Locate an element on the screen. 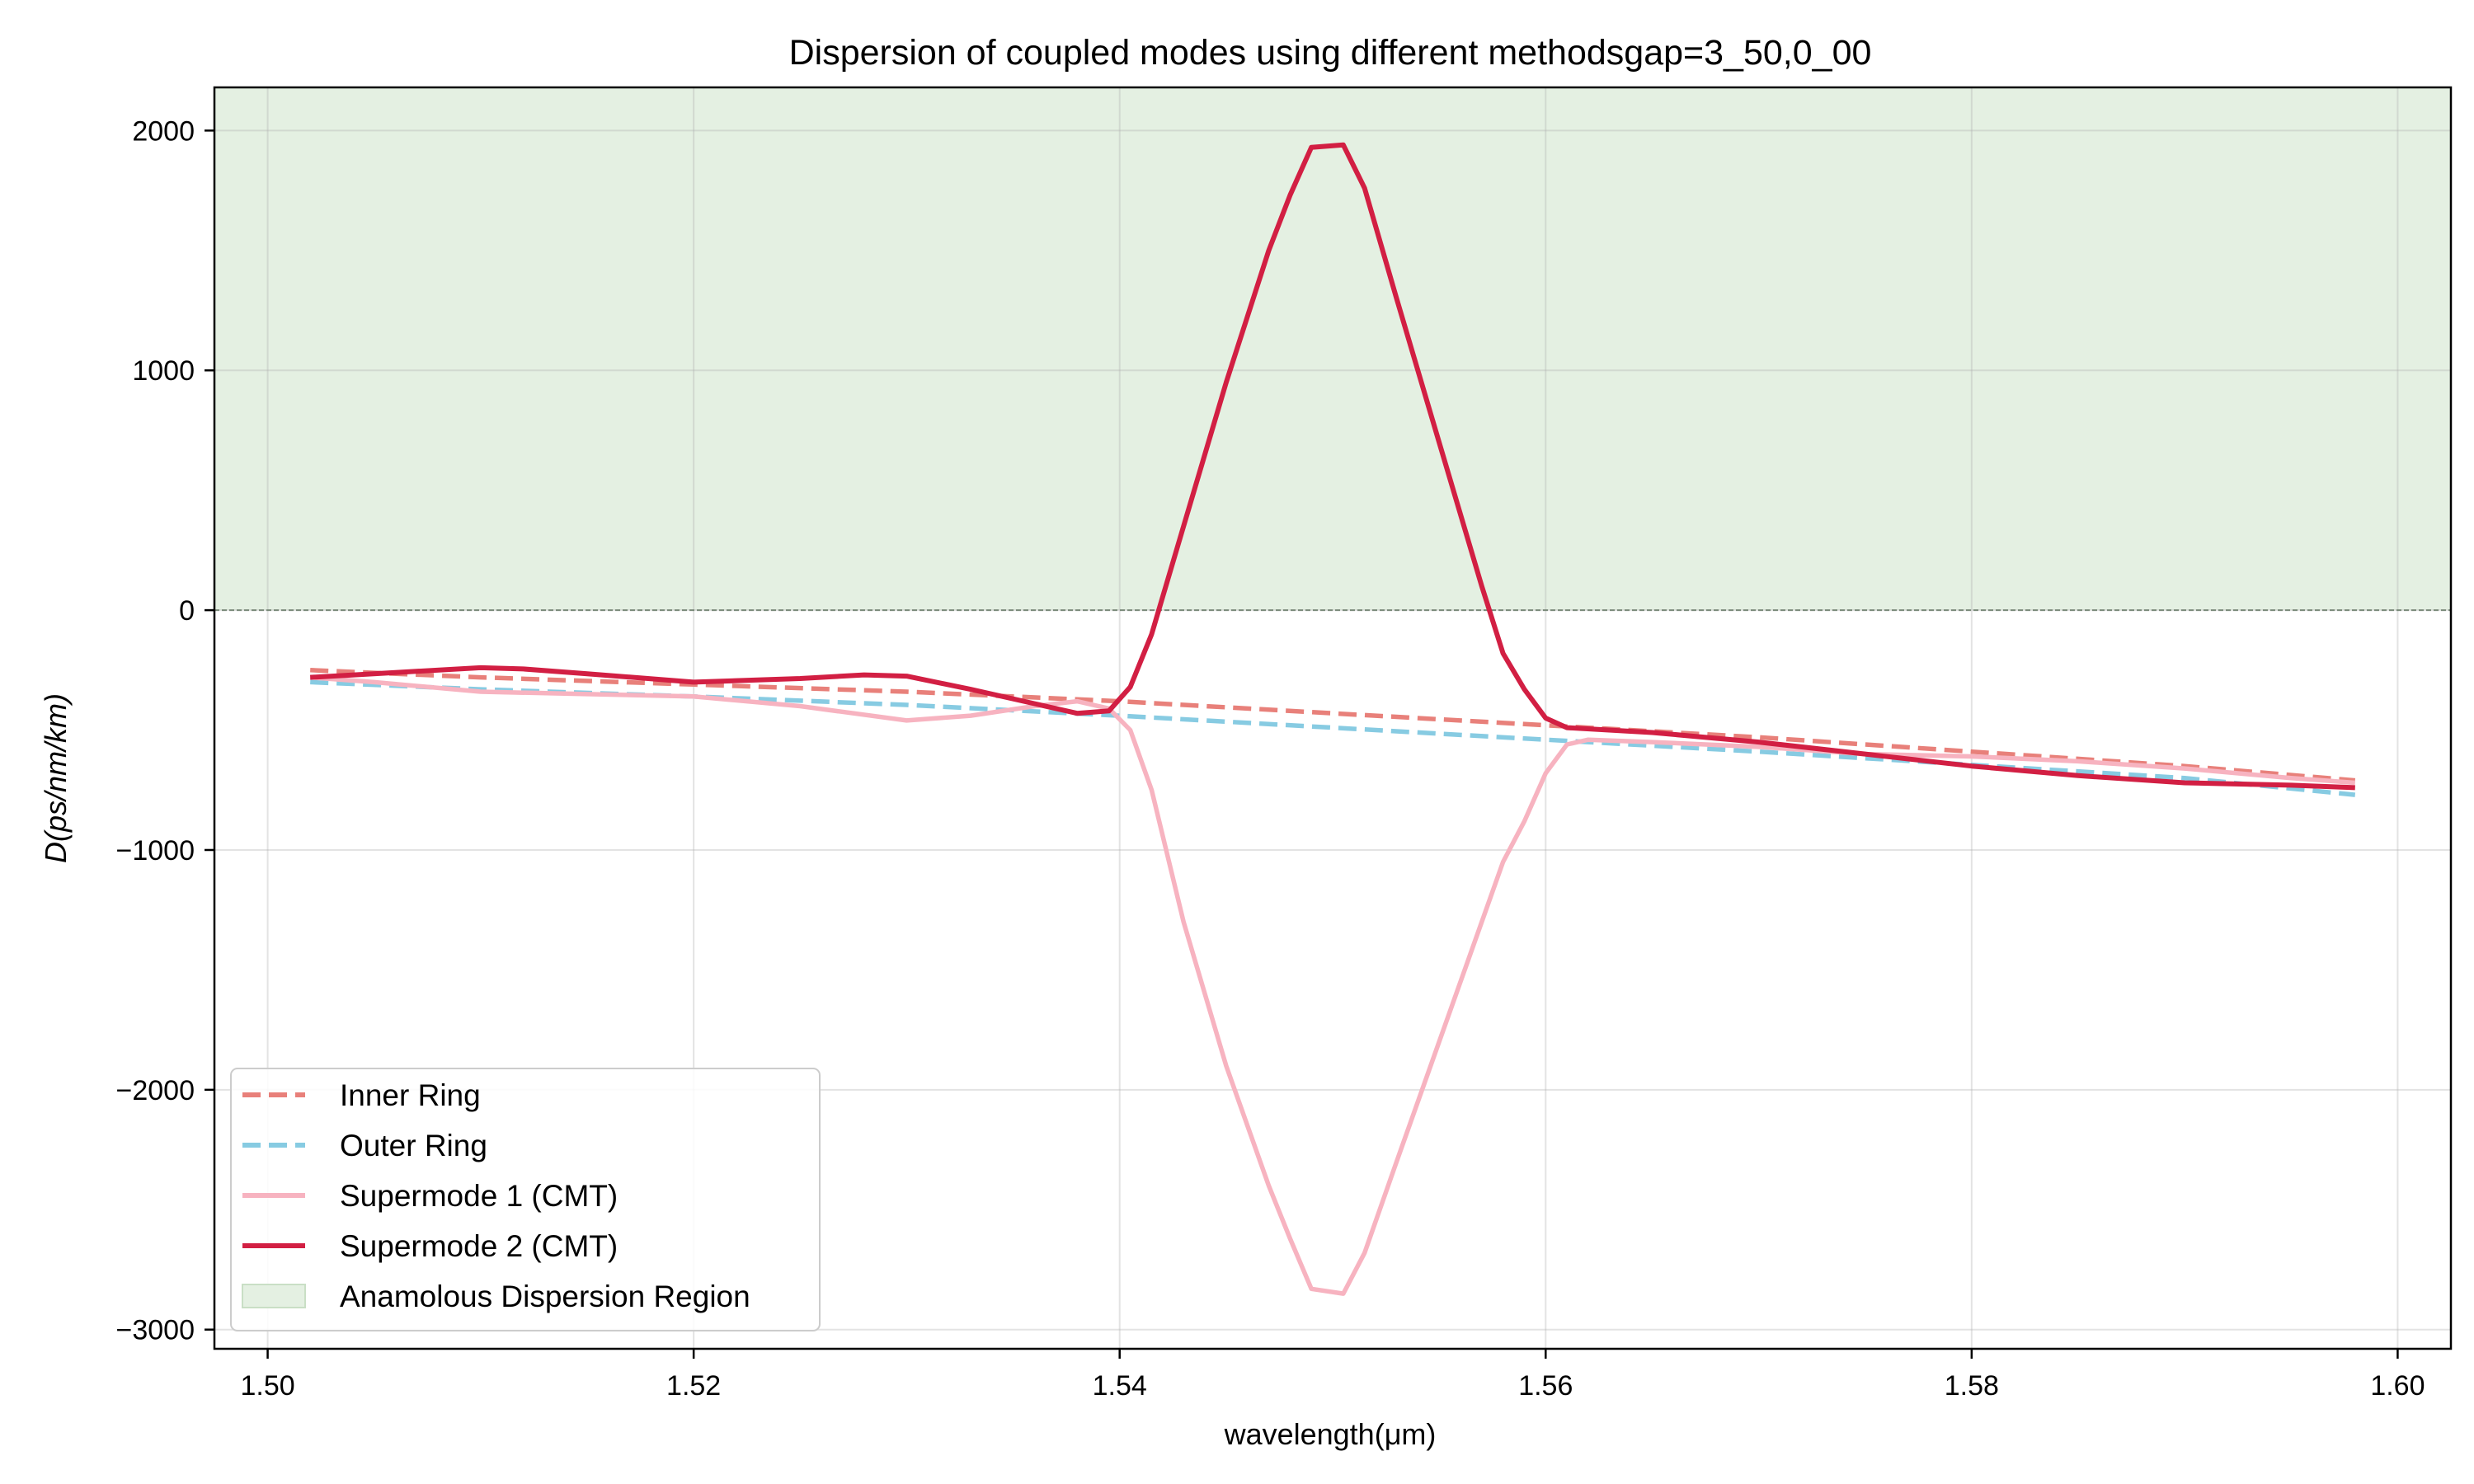 This screenshot has width=2474, height=1484. legend-label: Anamolous Dispersion Region is located at coordinates (545, 1296).